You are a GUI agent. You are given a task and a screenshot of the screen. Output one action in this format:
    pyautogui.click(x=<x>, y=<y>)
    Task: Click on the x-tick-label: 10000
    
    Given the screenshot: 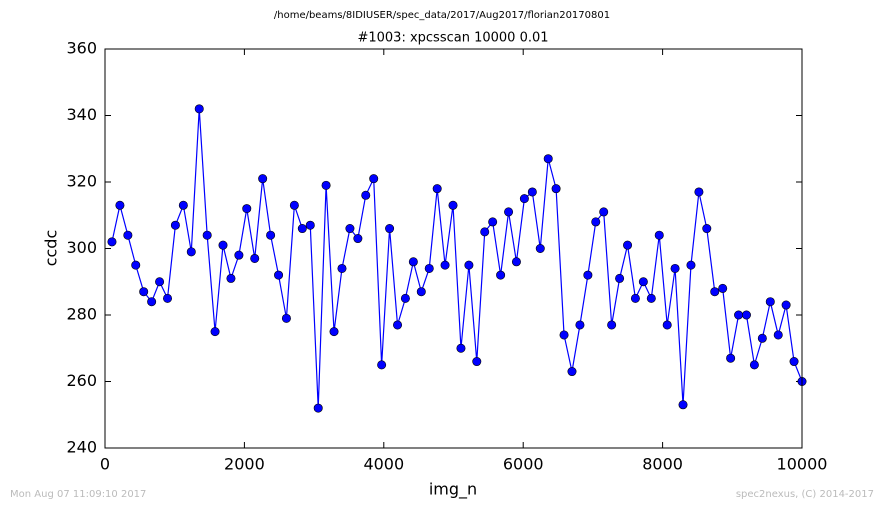 What is the action you would take?
    pyautogui.click(x=802, y=464)
    